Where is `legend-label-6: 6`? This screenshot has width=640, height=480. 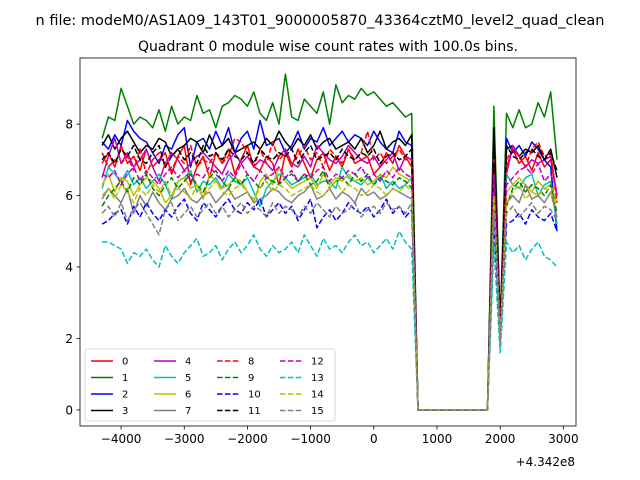
legend-label-6: 6 is located at coordinates (188, 395).